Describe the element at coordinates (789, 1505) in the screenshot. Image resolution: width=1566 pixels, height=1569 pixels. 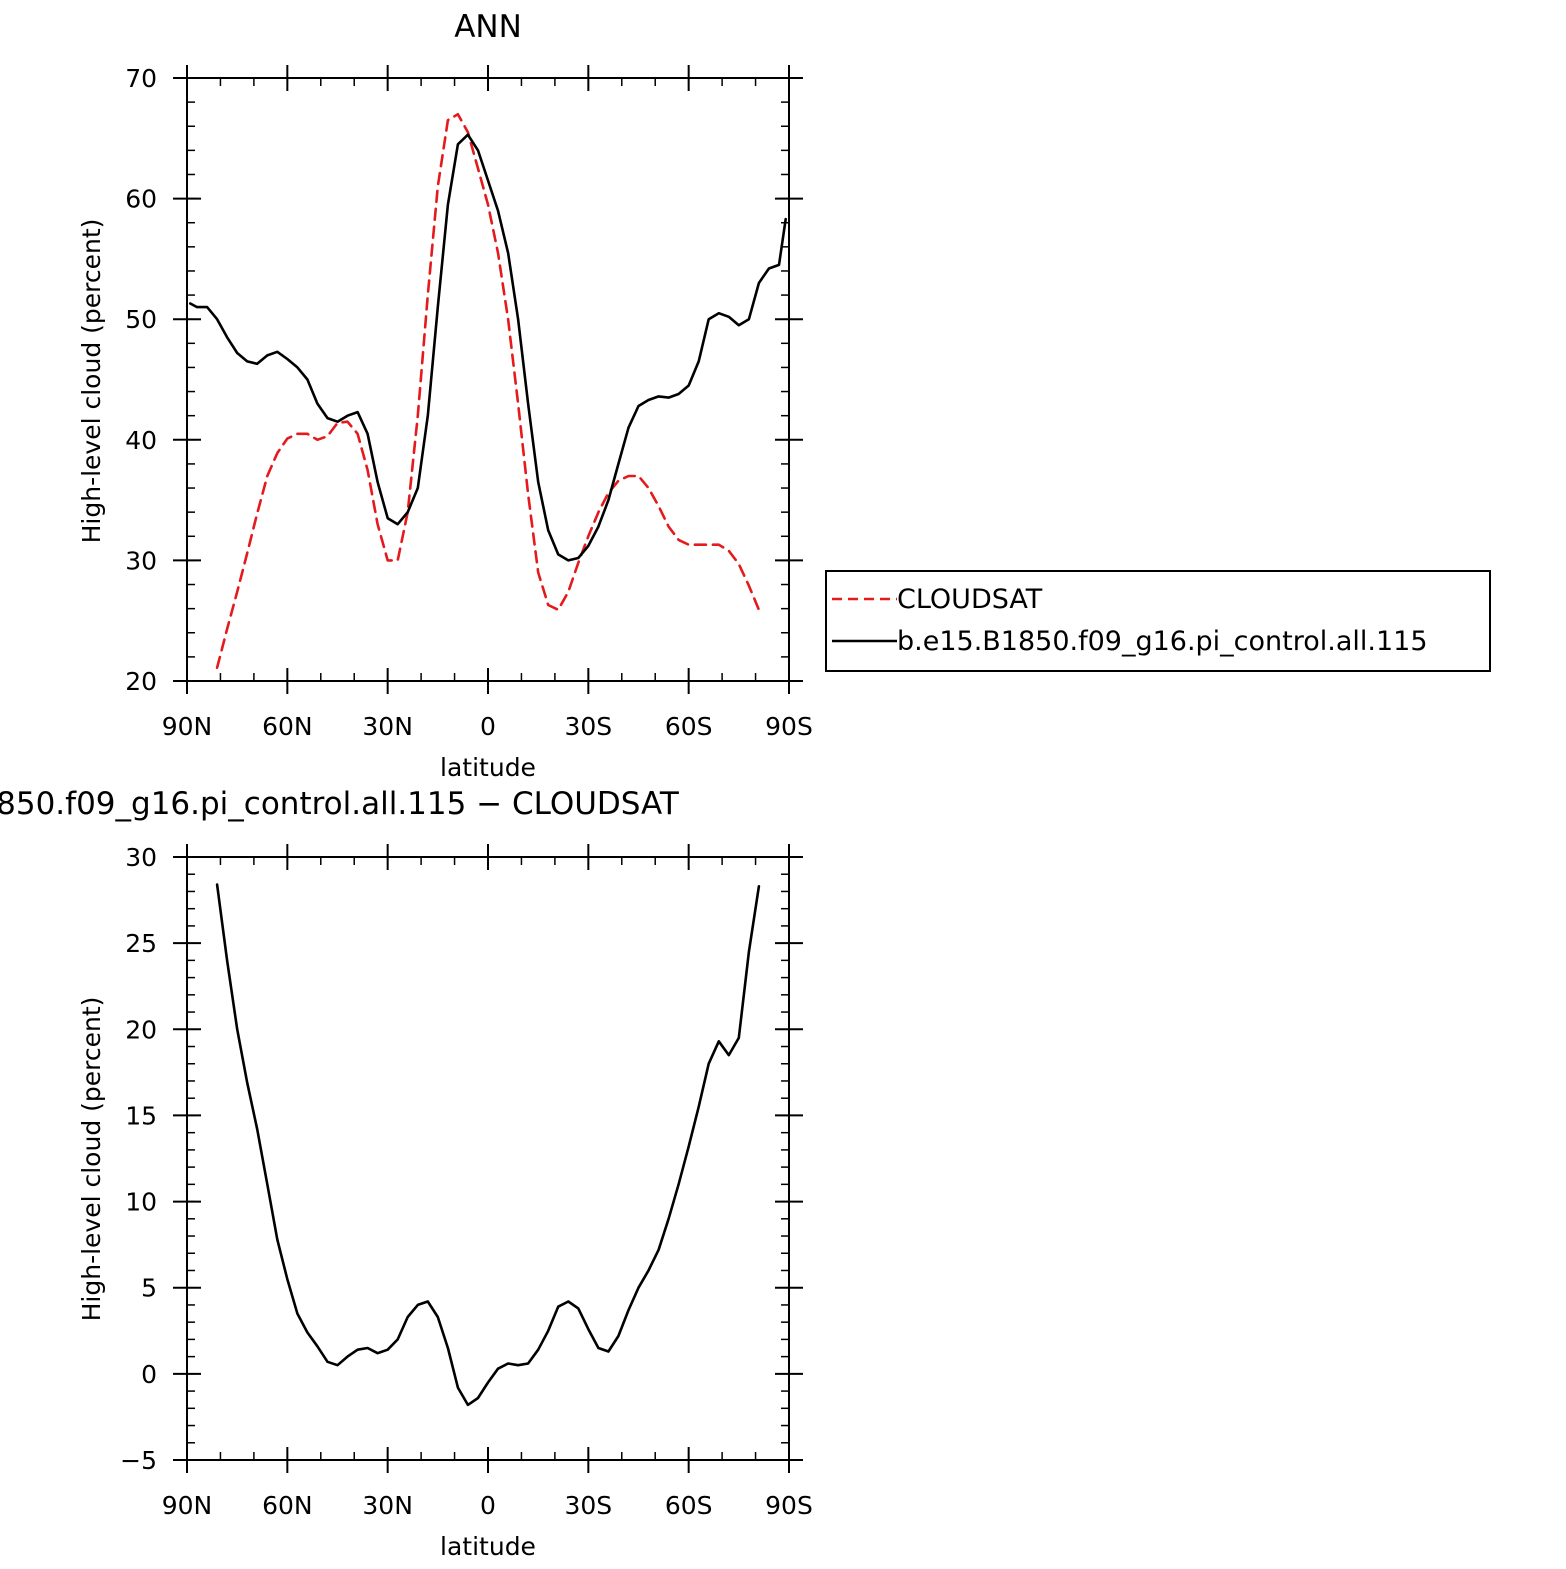
I see `bottom-x-tick-label: 90S` at that location.